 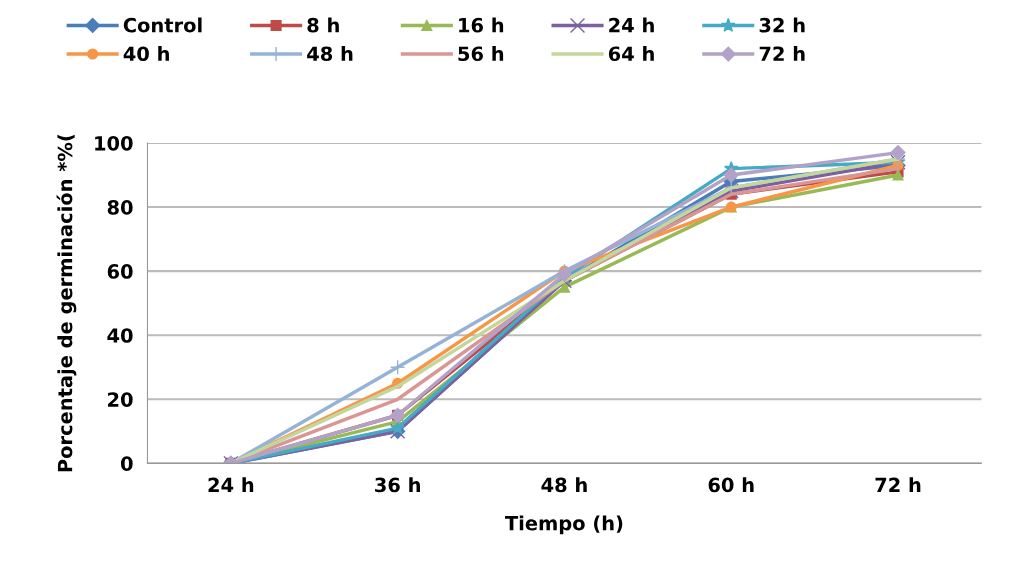 What do you see at coordinates (782, 25) in the screenshot?
I see `legend-label: 32 h` at bounding box center [782, 25].